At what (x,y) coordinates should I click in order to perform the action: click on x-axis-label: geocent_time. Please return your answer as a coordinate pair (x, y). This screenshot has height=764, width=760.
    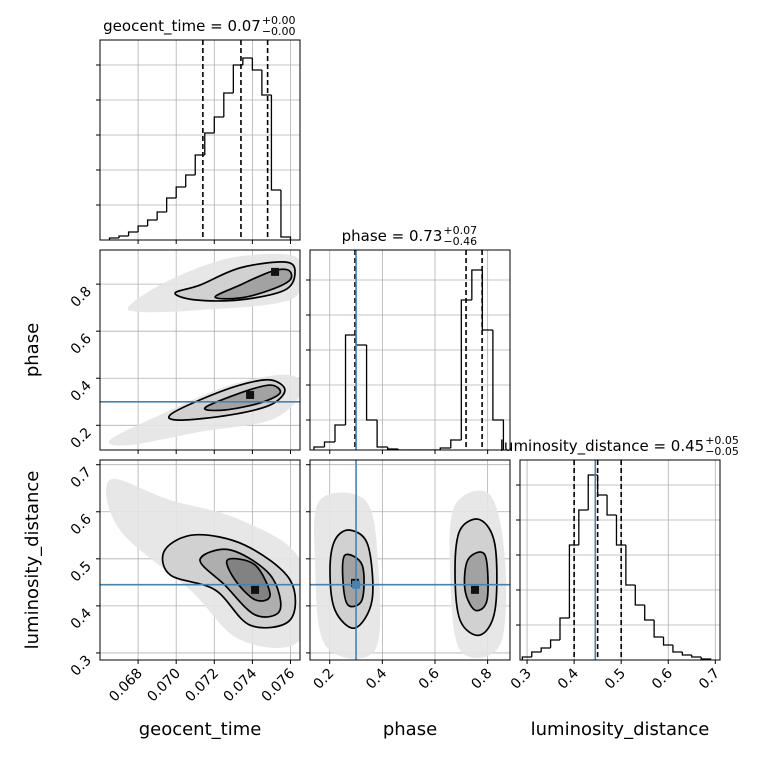
    Looking at the image, I should click on (200, 729).